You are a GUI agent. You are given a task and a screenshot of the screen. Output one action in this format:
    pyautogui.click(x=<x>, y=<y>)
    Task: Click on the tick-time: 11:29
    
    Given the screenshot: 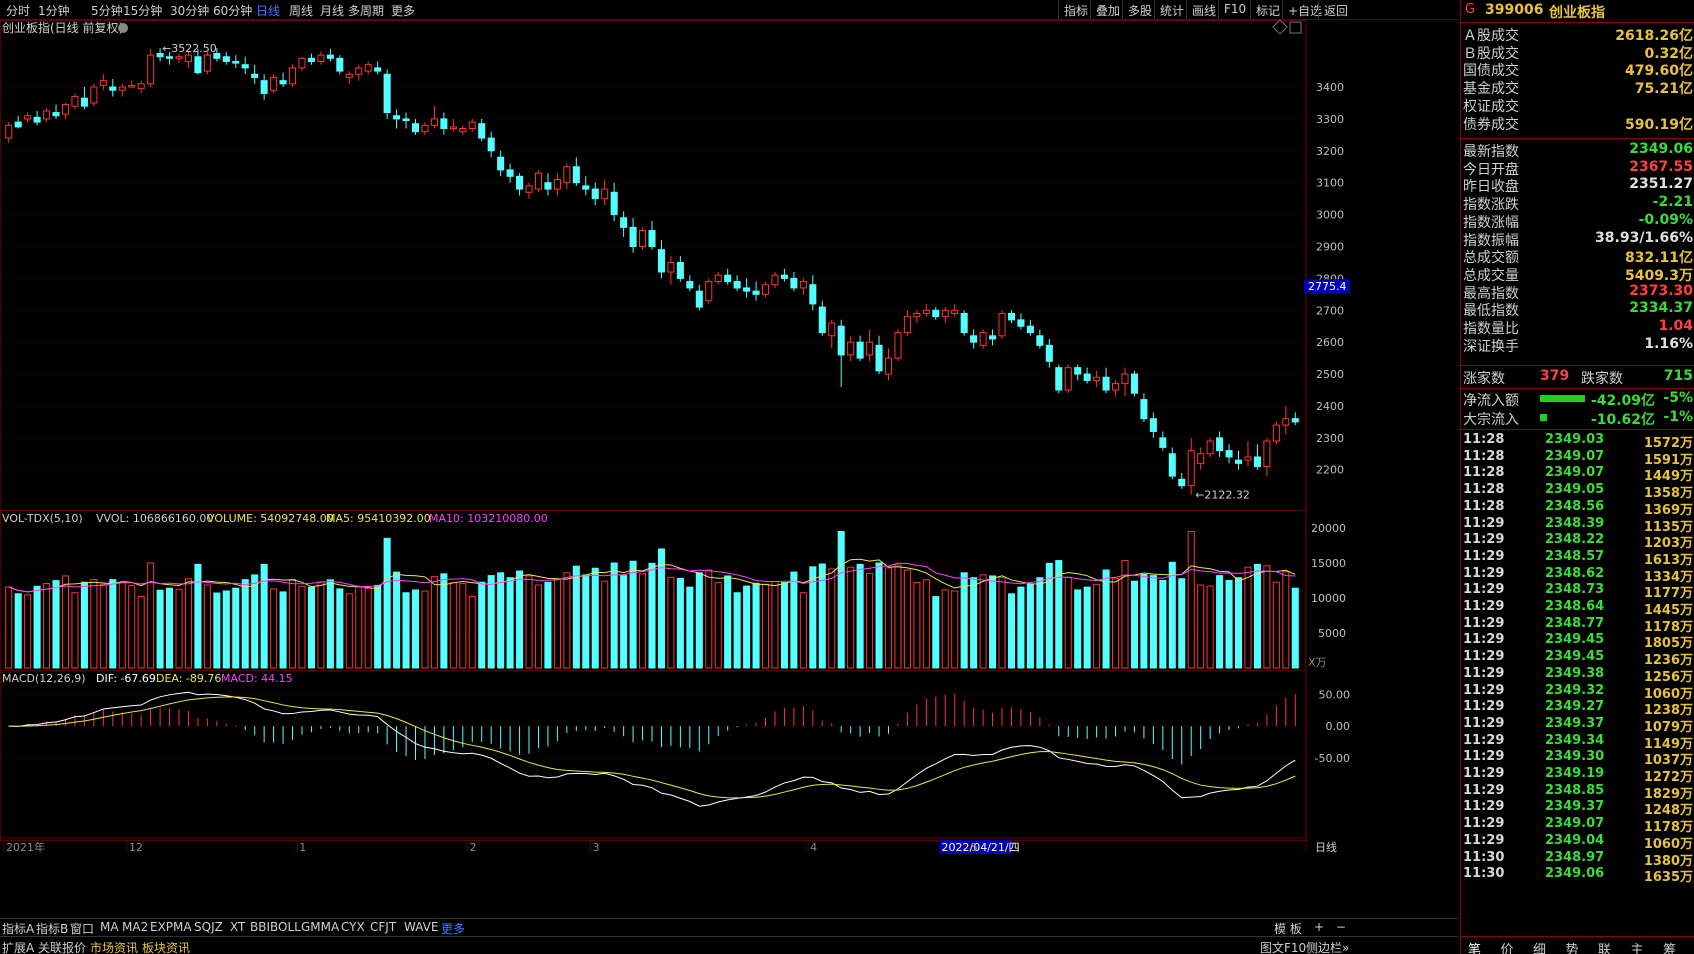 What is the action you would take?
    pyautogui.click(x=1484, y=523)
    